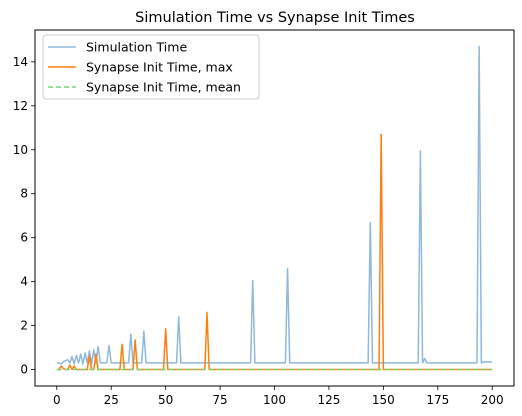 This screenshot has width=522, height=416. What do you see at coordinates (159, 67) in the screenshot?
I see `legend-label-1: Synapse Init Time, max` at bounding box center [159, 67].